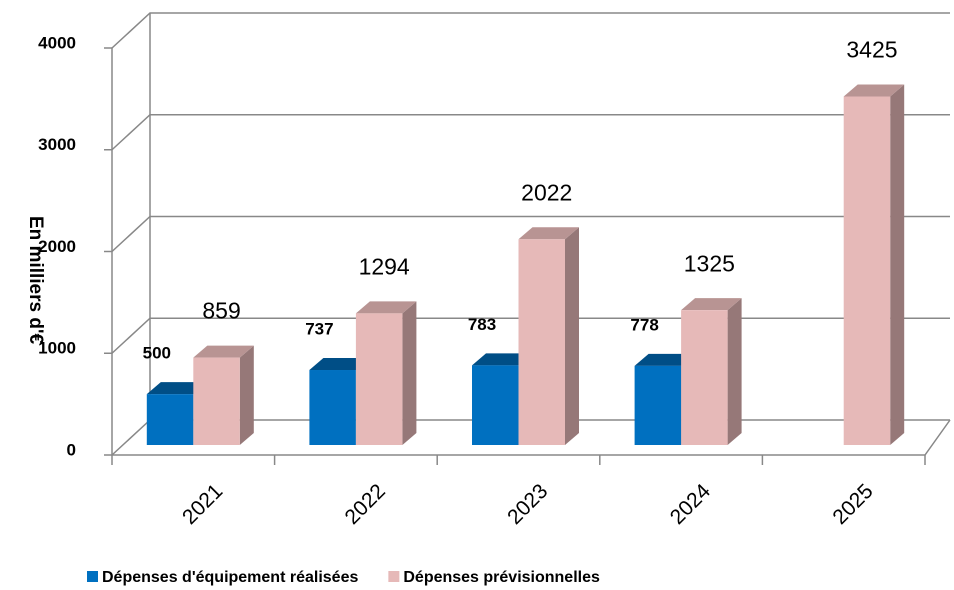 The image size is (954, 590). Describe the element at coordinates (35, 280) in the screenshot. I see `y-axis-label: En milliers d'€` at that location.